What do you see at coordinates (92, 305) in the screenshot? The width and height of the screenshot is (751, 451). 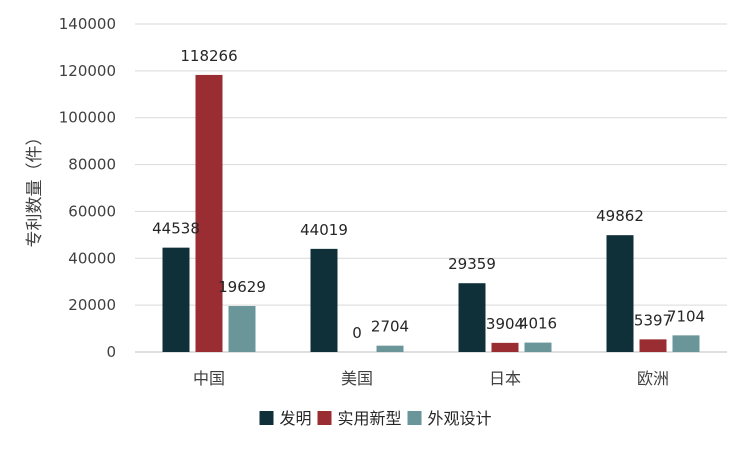 I see `y-tick-label: 20000` at bounding box center [92, 305].